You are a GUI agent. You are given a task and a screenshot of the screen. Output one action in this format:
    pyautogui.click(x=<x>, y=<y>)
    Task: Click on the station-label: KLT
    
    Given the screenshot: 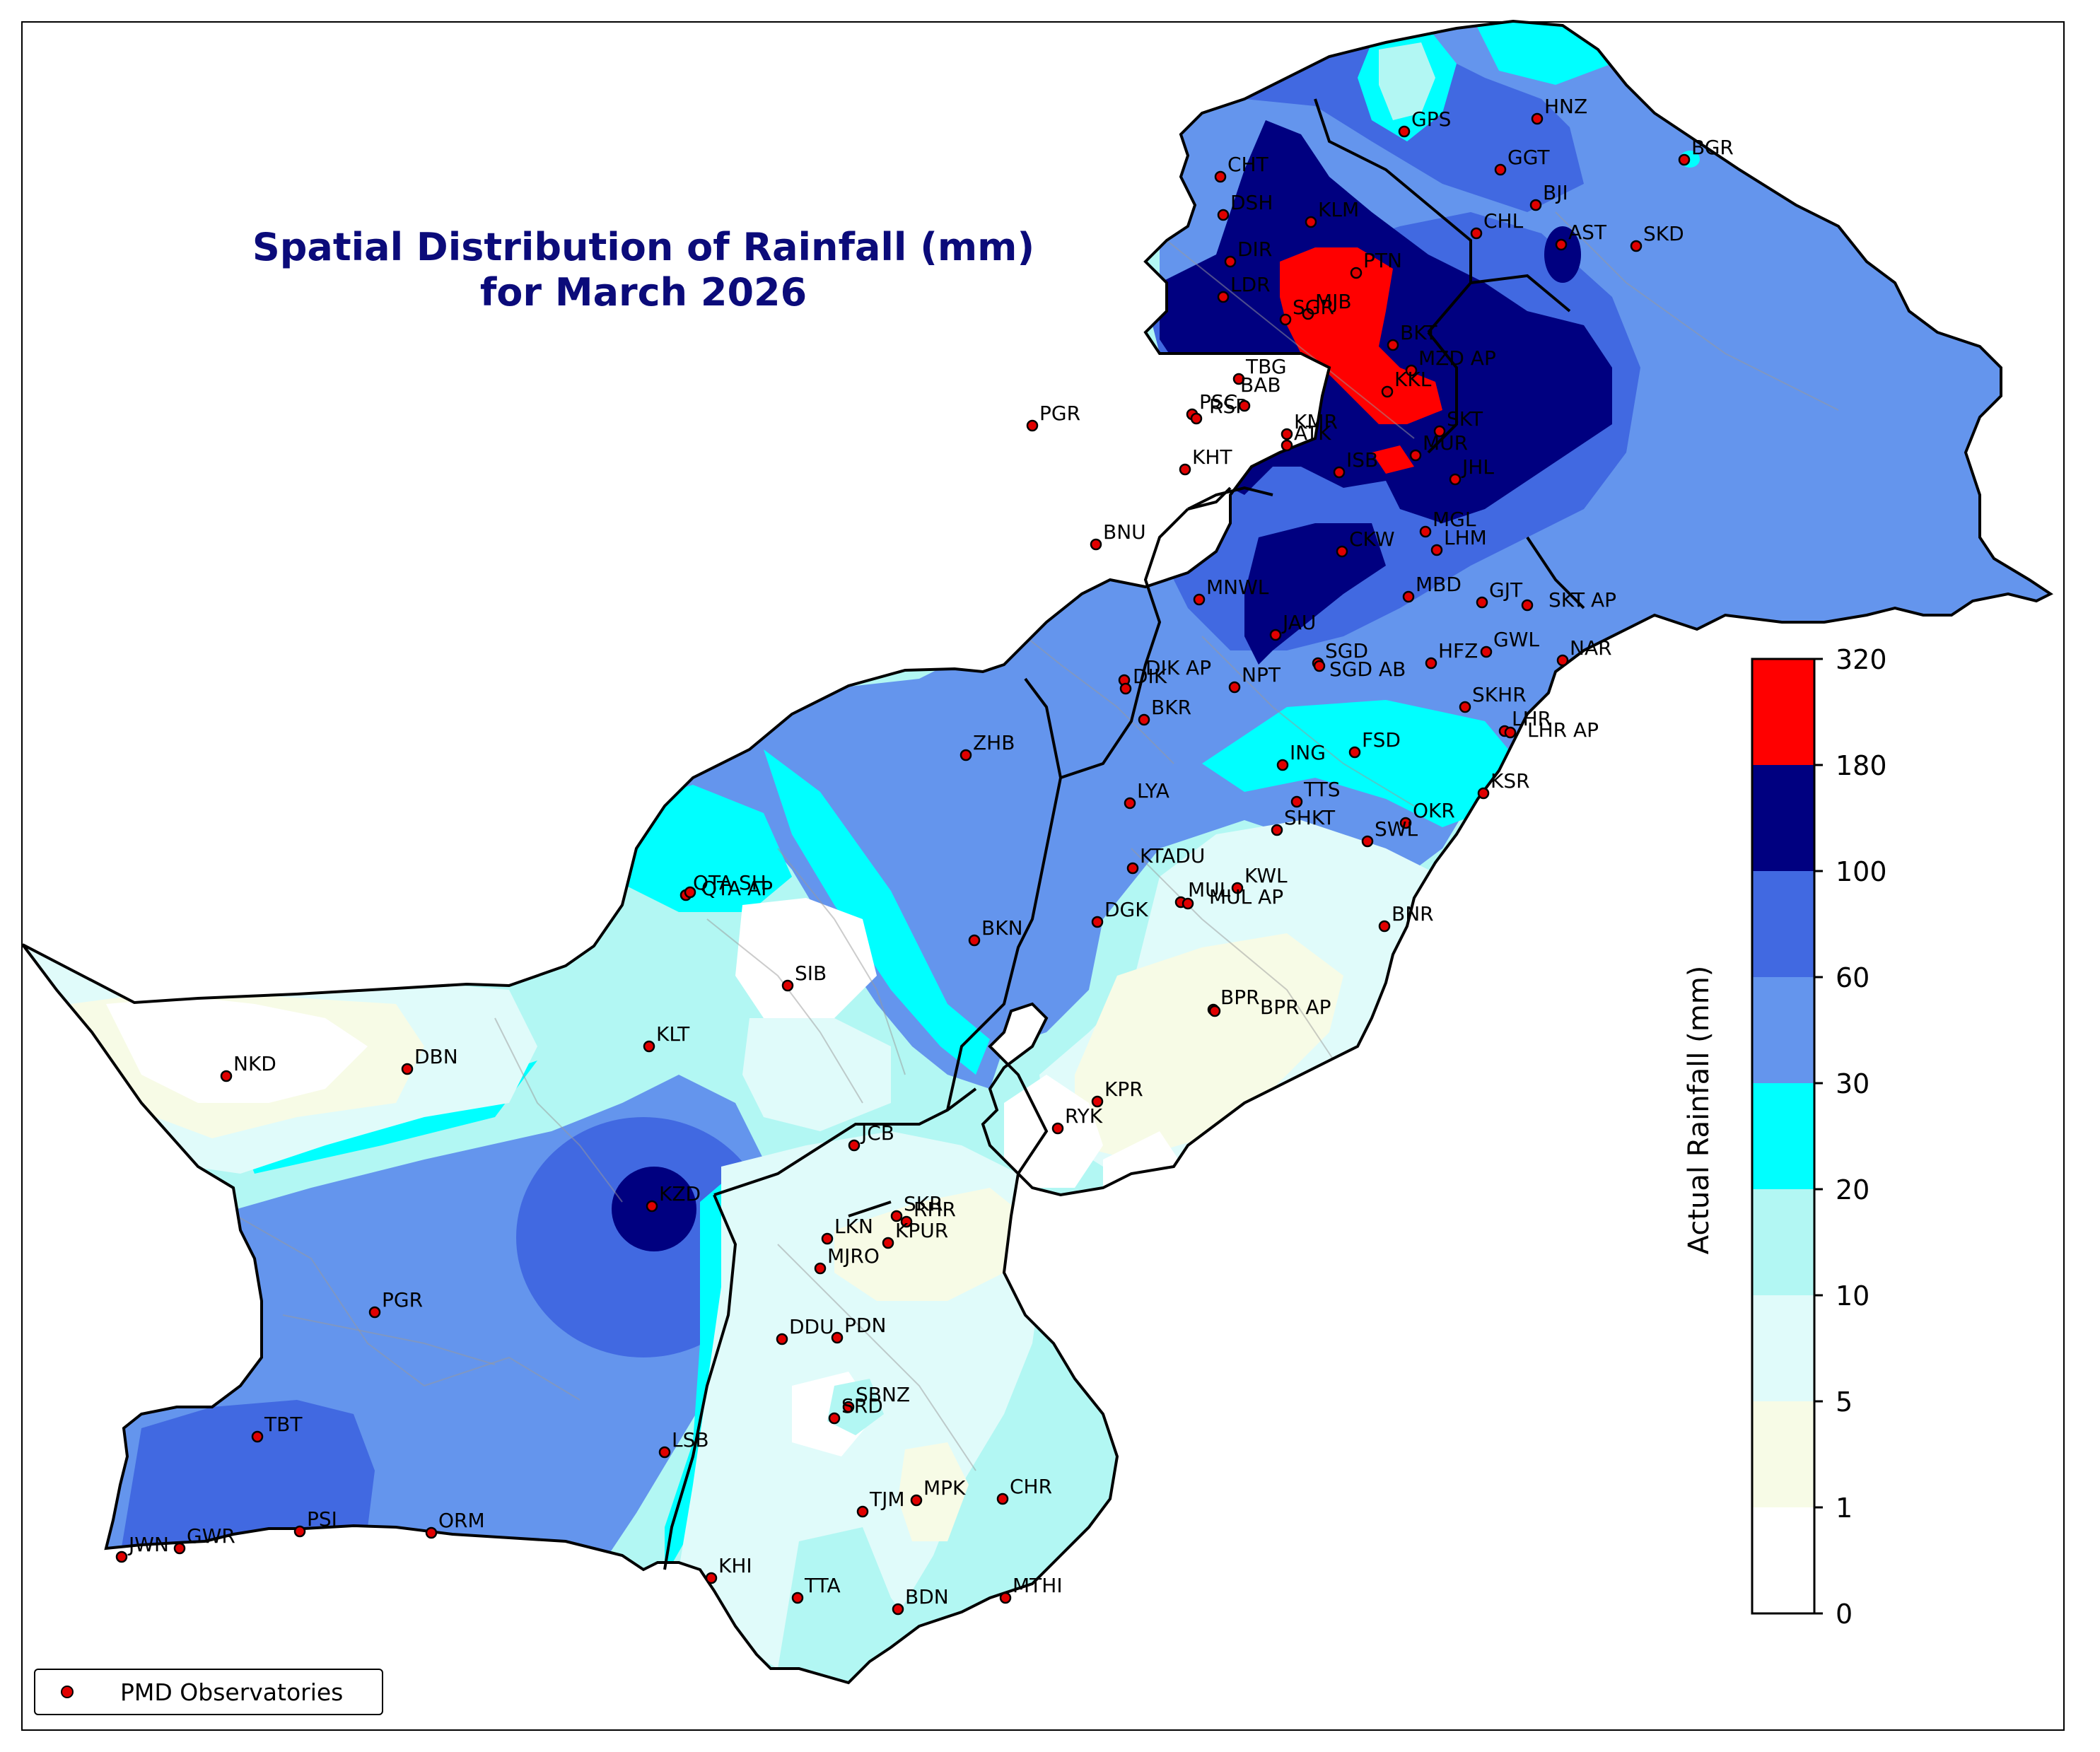 What is the action you would take?
    pyautogui.click(x=673, y=1034)
    